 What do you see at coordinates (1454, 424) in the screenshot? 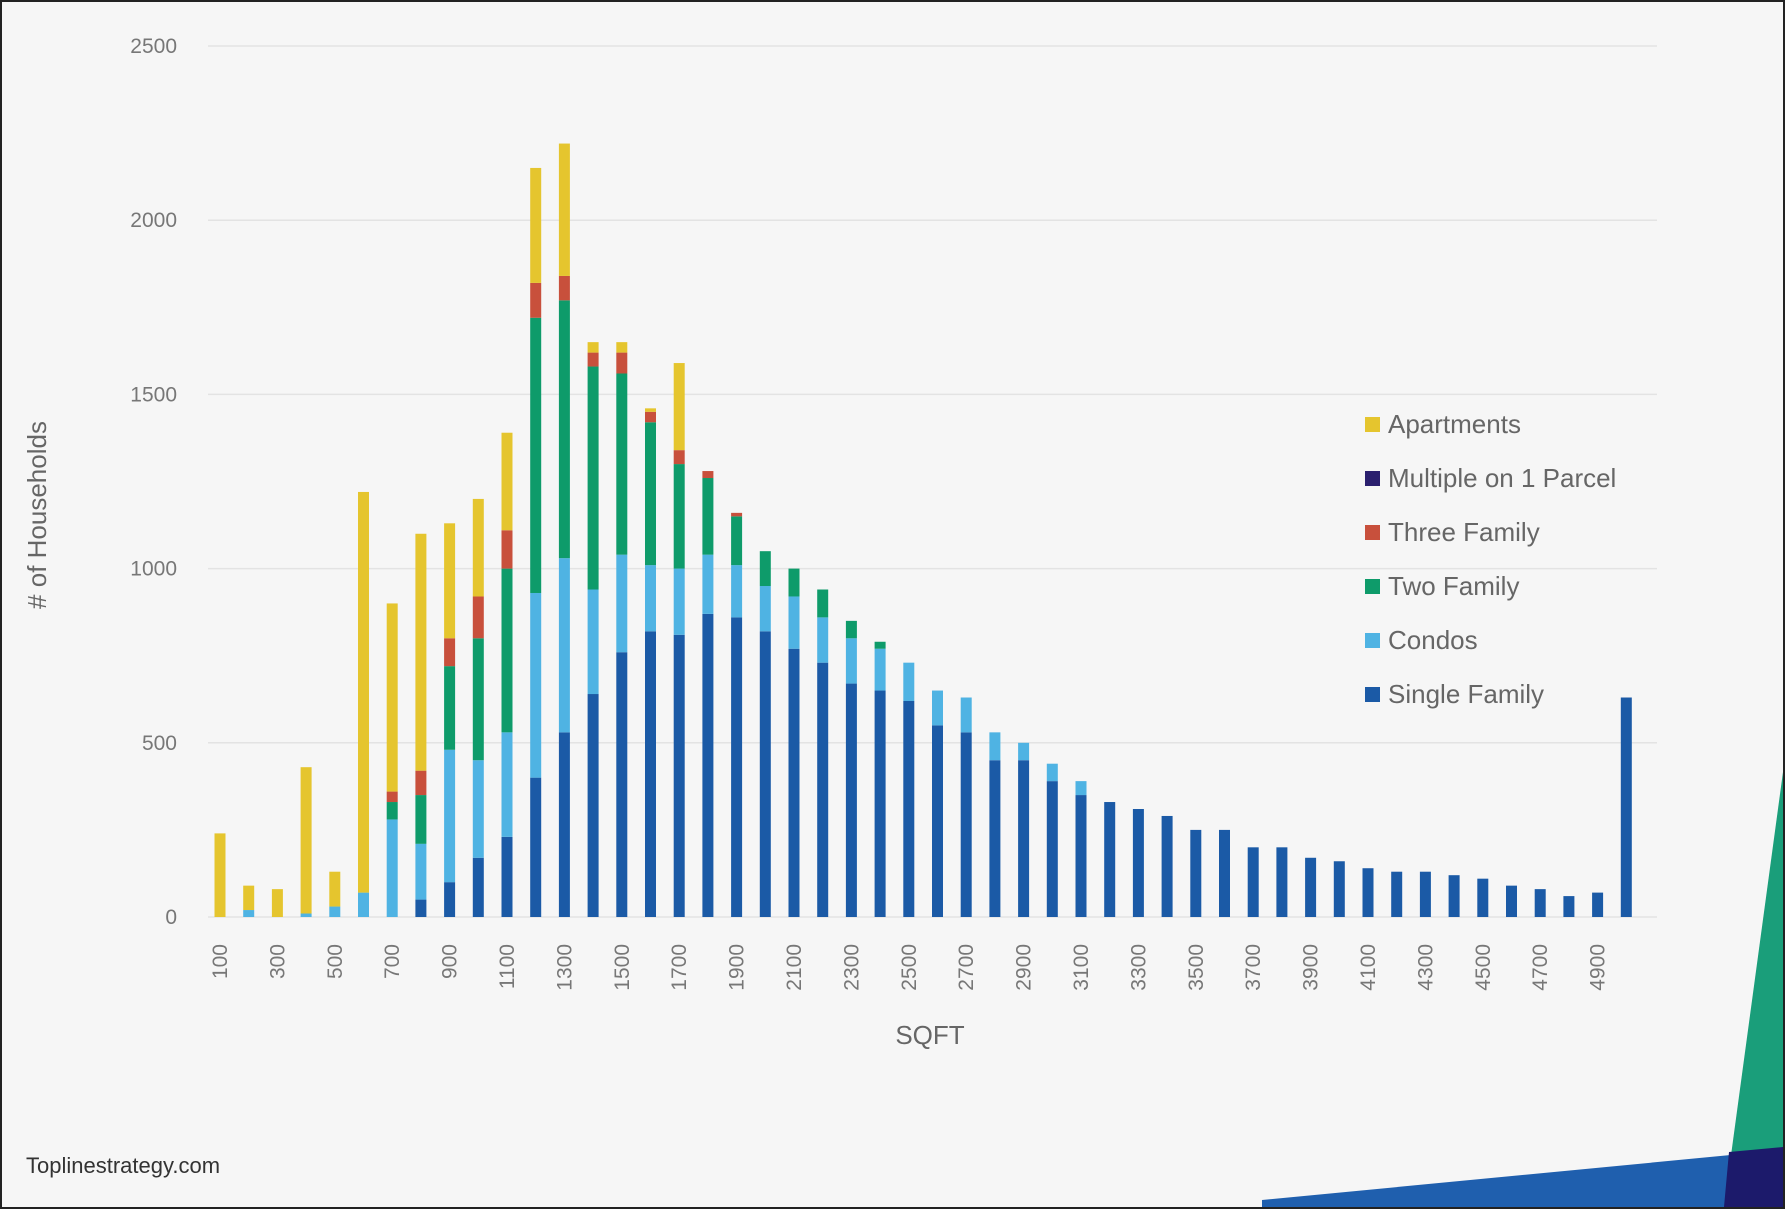
I see `legend-label: Apartments` at bounding box center [1454, 424].